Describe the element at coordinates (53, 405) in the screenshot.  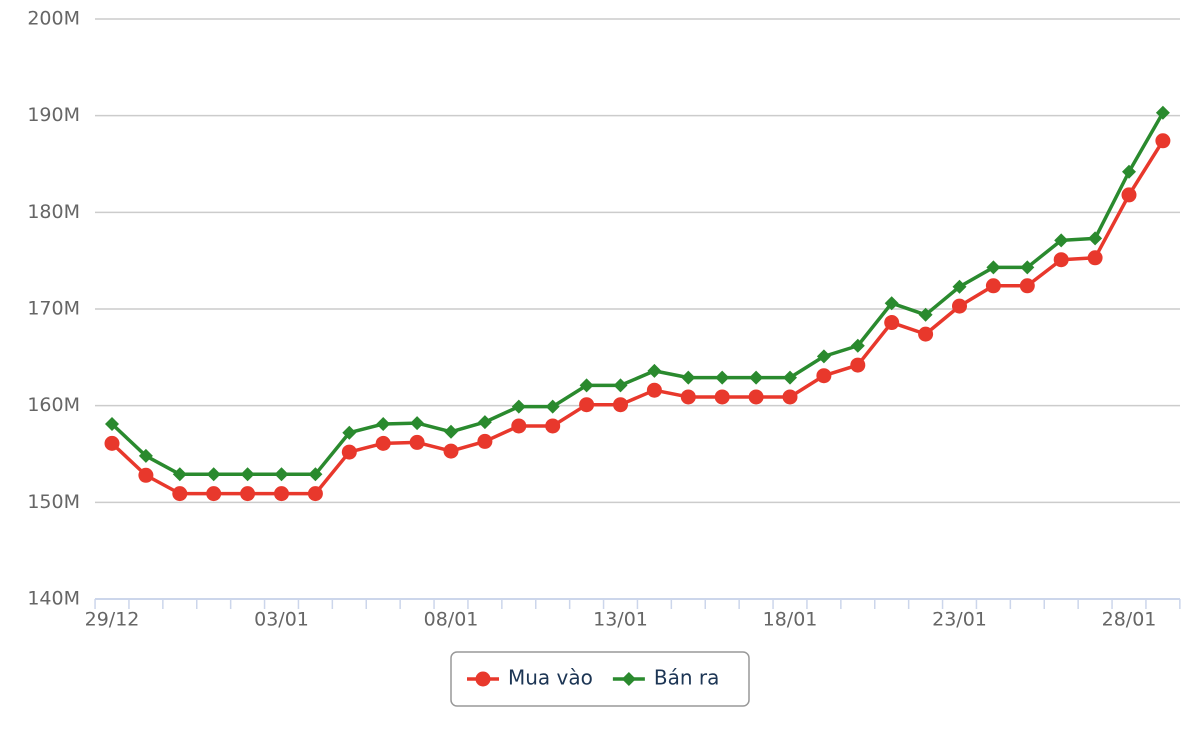
I see `y-tick-label: 160M` at that location.